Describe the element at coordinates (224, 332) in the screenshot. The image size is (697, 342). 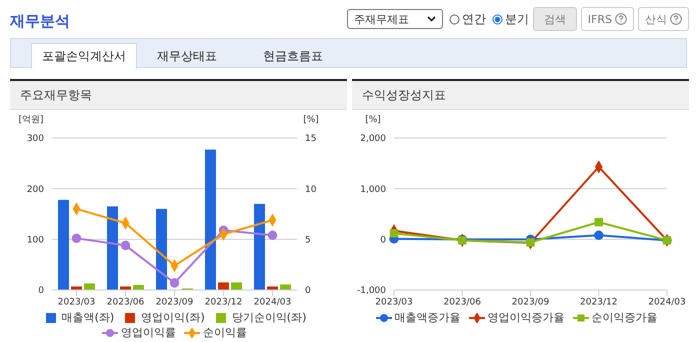
I see `legend-label: 순이익률` at that location.